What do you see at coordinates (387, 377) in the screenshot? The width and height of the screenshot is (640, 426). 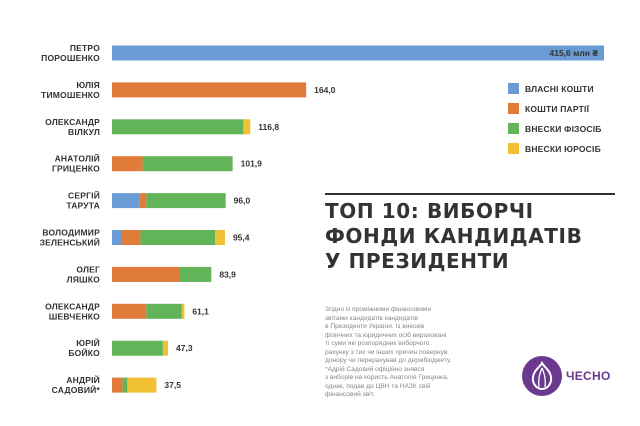 I see `footnote-line: з виборів на користь Анатолія Гриценка,` at bounding box center [387, 377].